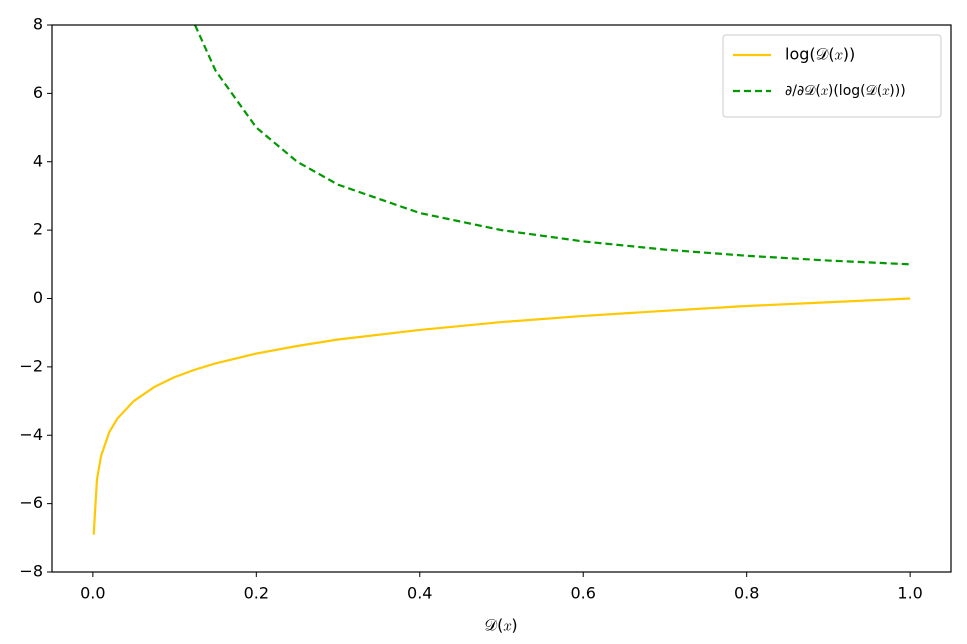 This screenshot has height=644, width=967. What do you see at coordinates (845, 91) in the screenshot?
I see `legend-label: ∂/∂𝒟(𝑥)(log(𝒟(𝑥)))` at bounding box center [845, 91].